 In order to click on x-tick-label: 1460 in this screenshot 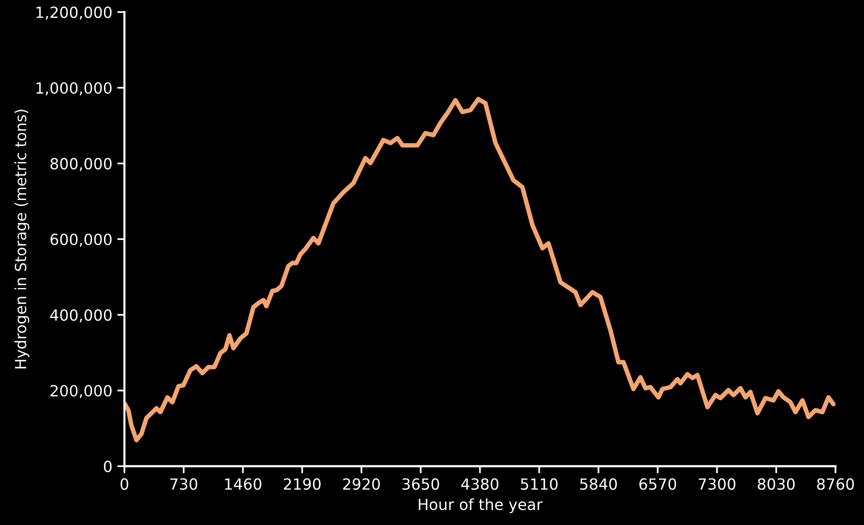, I will do `click(243, 484)`.